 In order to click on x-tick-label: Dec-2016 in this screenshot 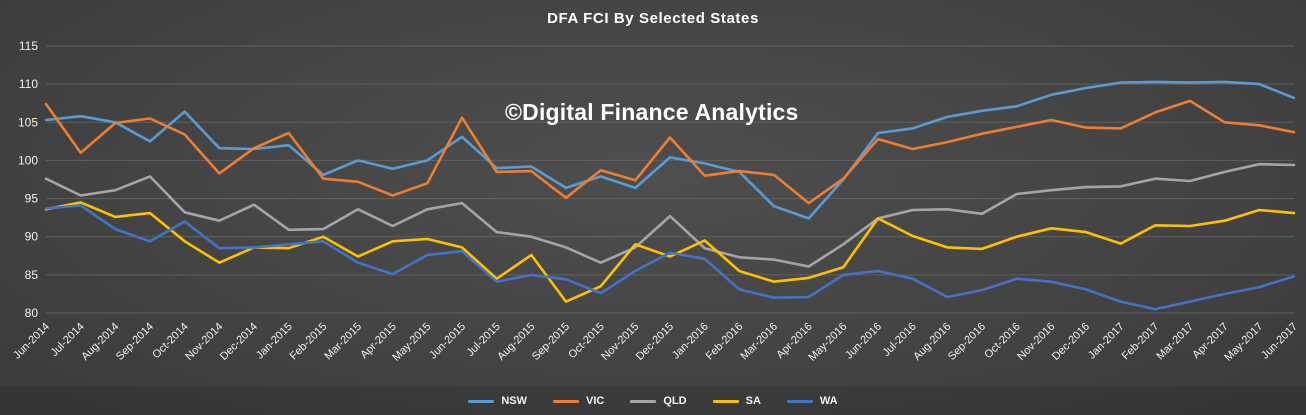, I will do `click(1071, 342)`.